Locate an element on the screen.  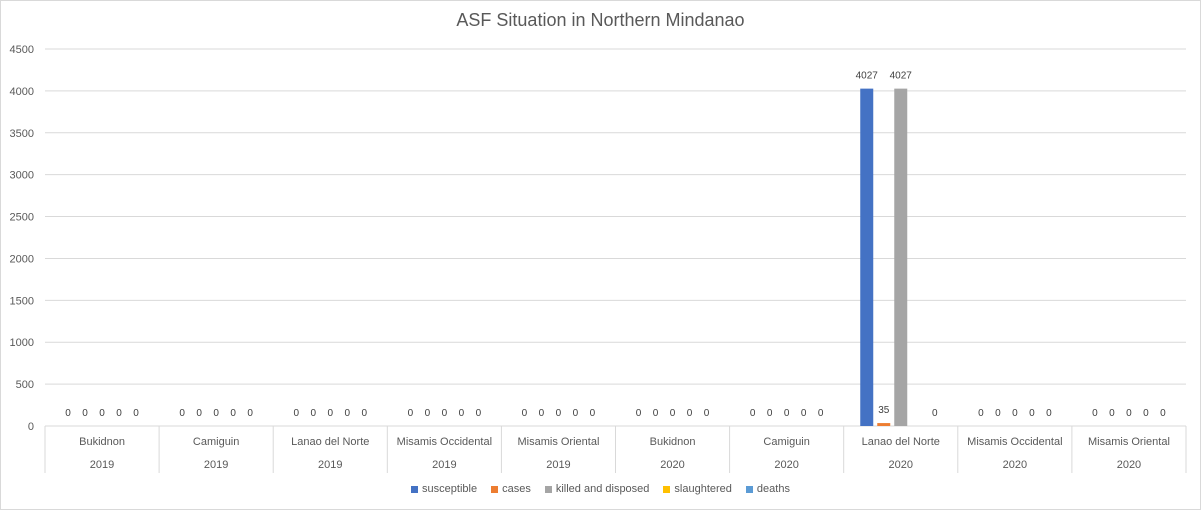
y-tick-label: 3000 is located at coordinates (22, 176).